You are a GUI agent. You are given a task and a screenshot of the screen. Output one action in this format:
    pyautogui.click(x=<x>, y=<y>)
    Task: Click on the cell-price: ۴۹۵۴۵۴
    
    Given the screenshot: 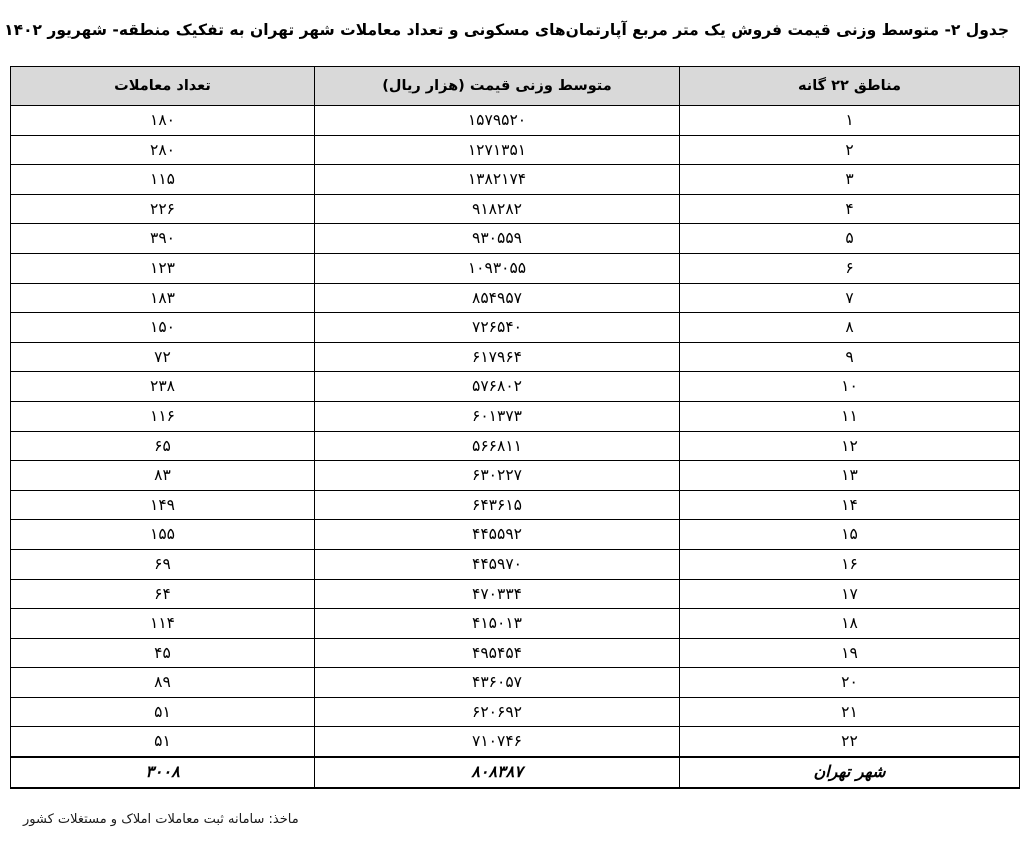 What is the action you would take?
    pyautogui.click(x=497, y=653)
    